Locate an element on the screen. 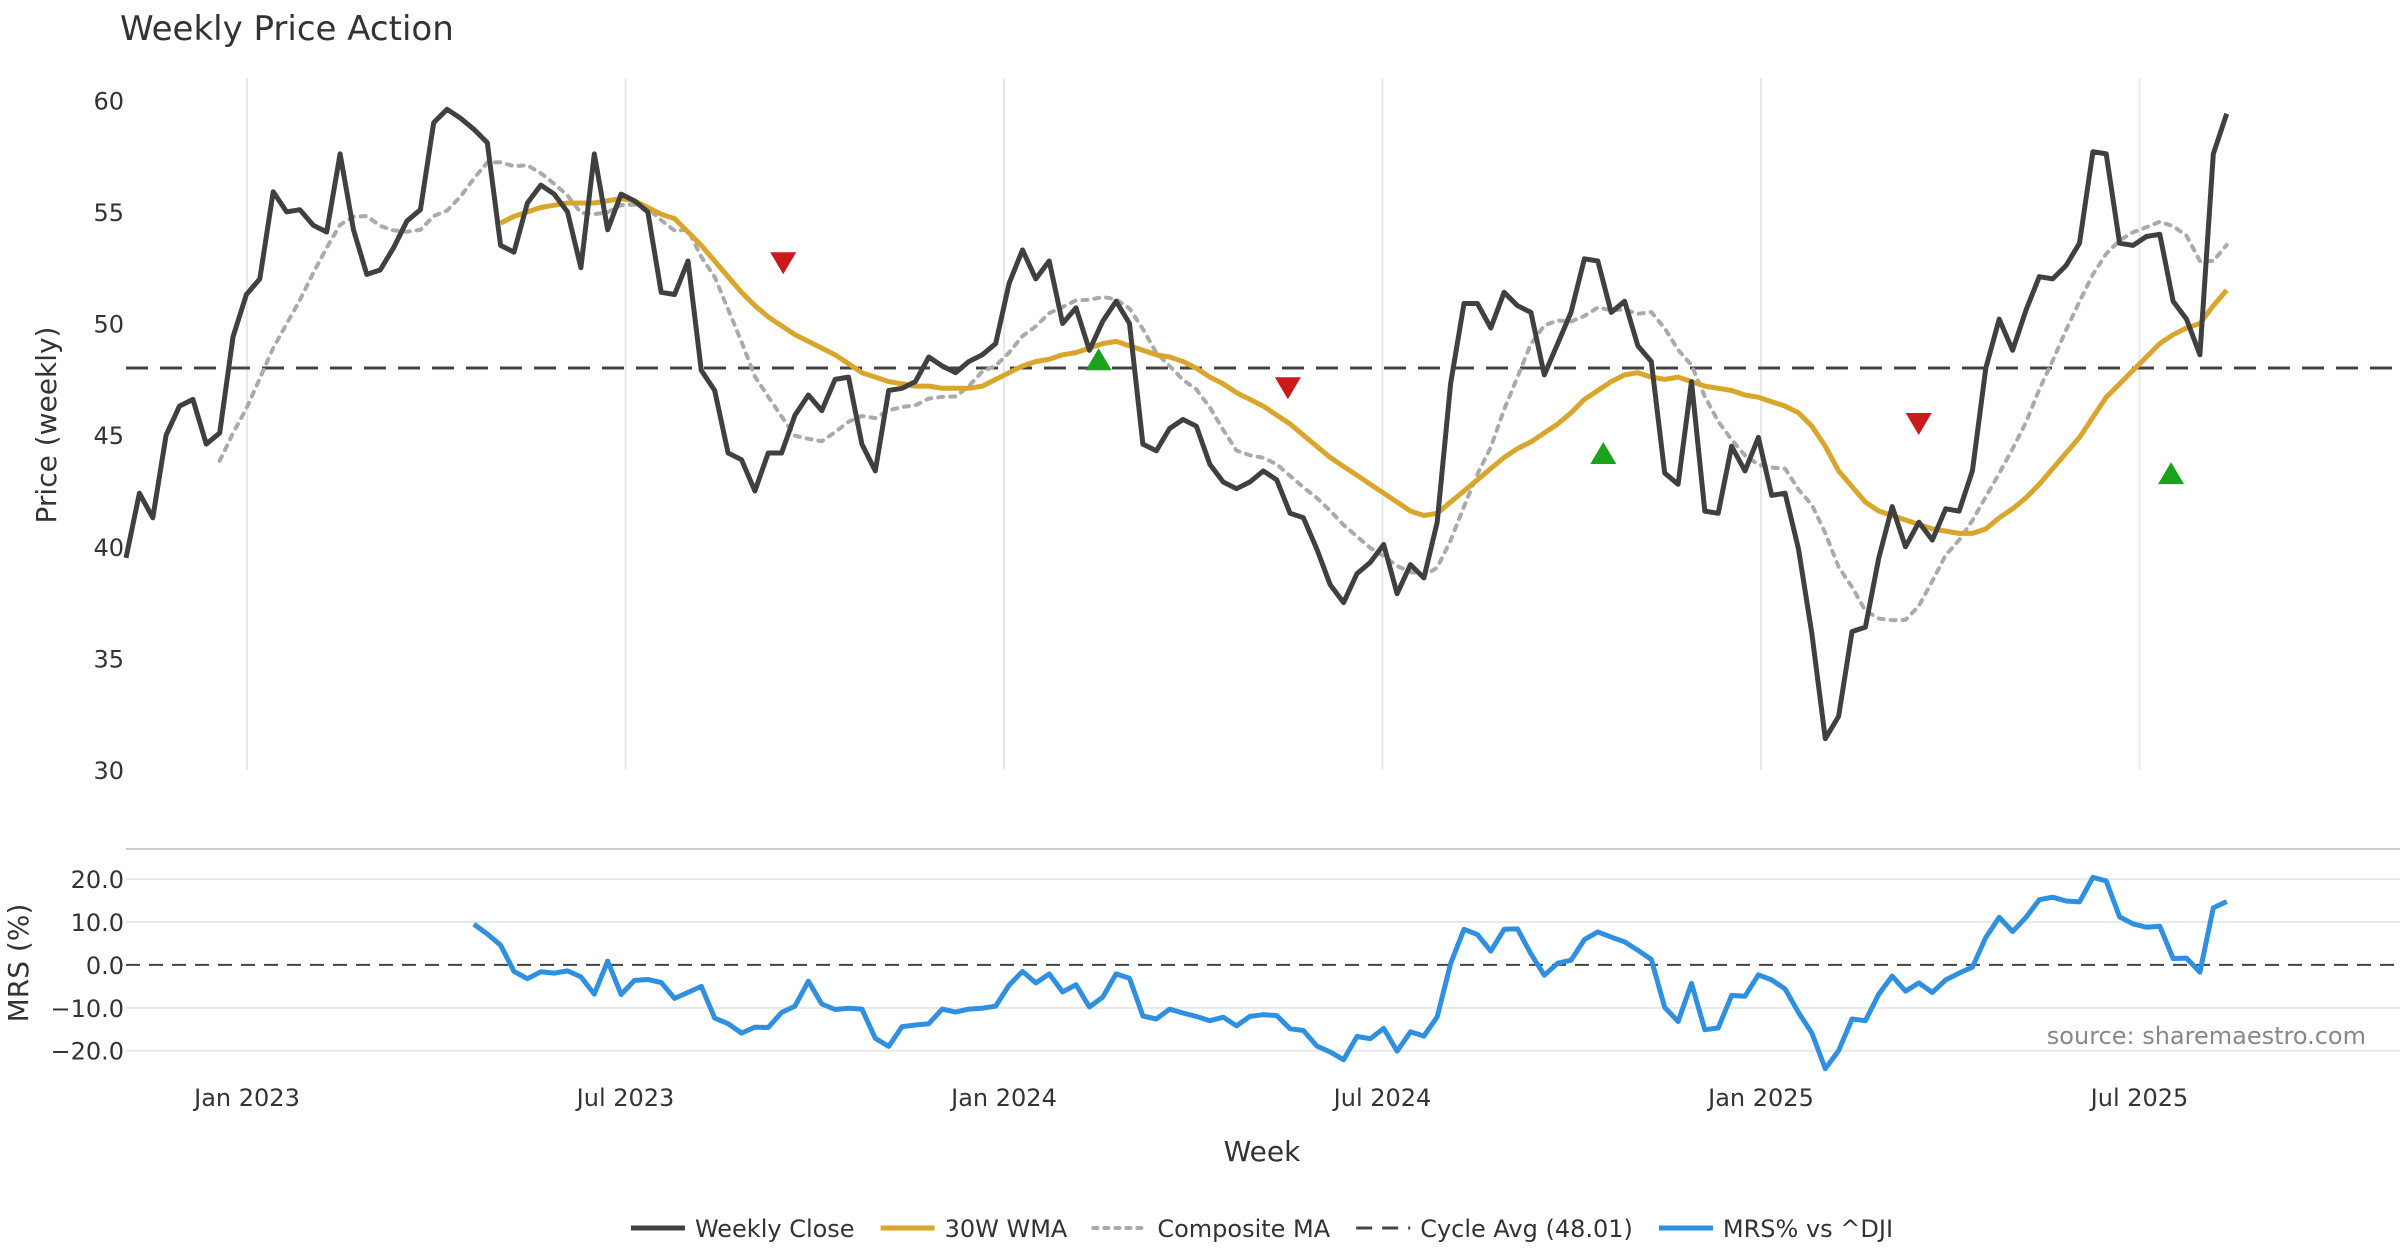 This screenshot has height=1260, width=2400. legend-item: MRS% vs ^DJI is located at coordinates (1775, 1229).